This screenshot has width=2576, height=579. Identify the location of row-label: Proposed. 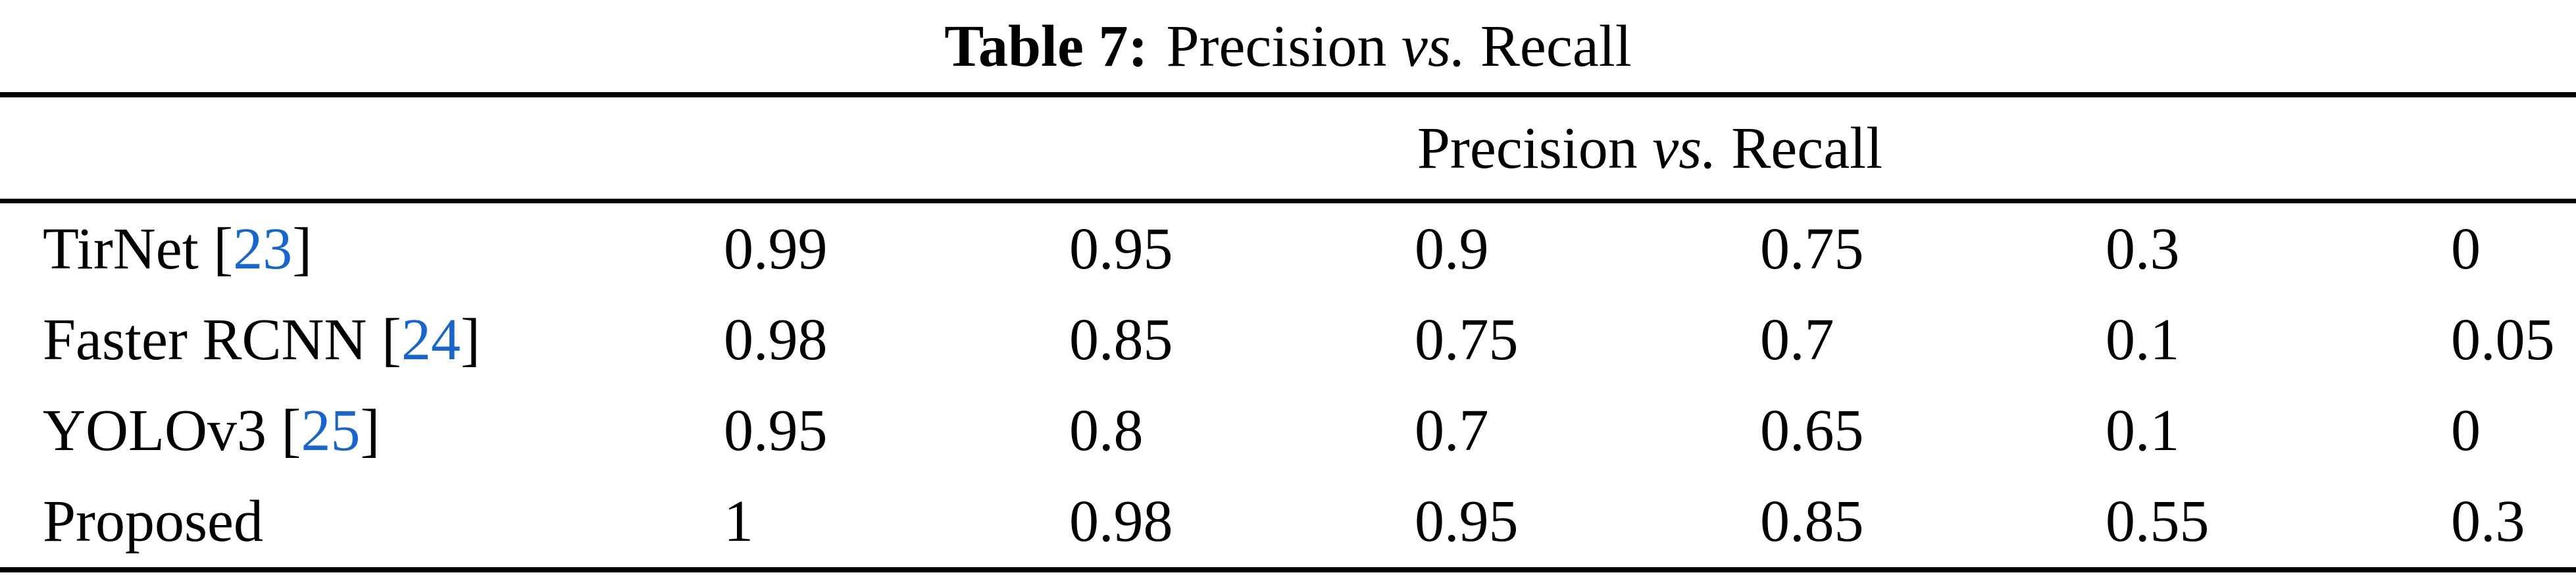
(362, 521).